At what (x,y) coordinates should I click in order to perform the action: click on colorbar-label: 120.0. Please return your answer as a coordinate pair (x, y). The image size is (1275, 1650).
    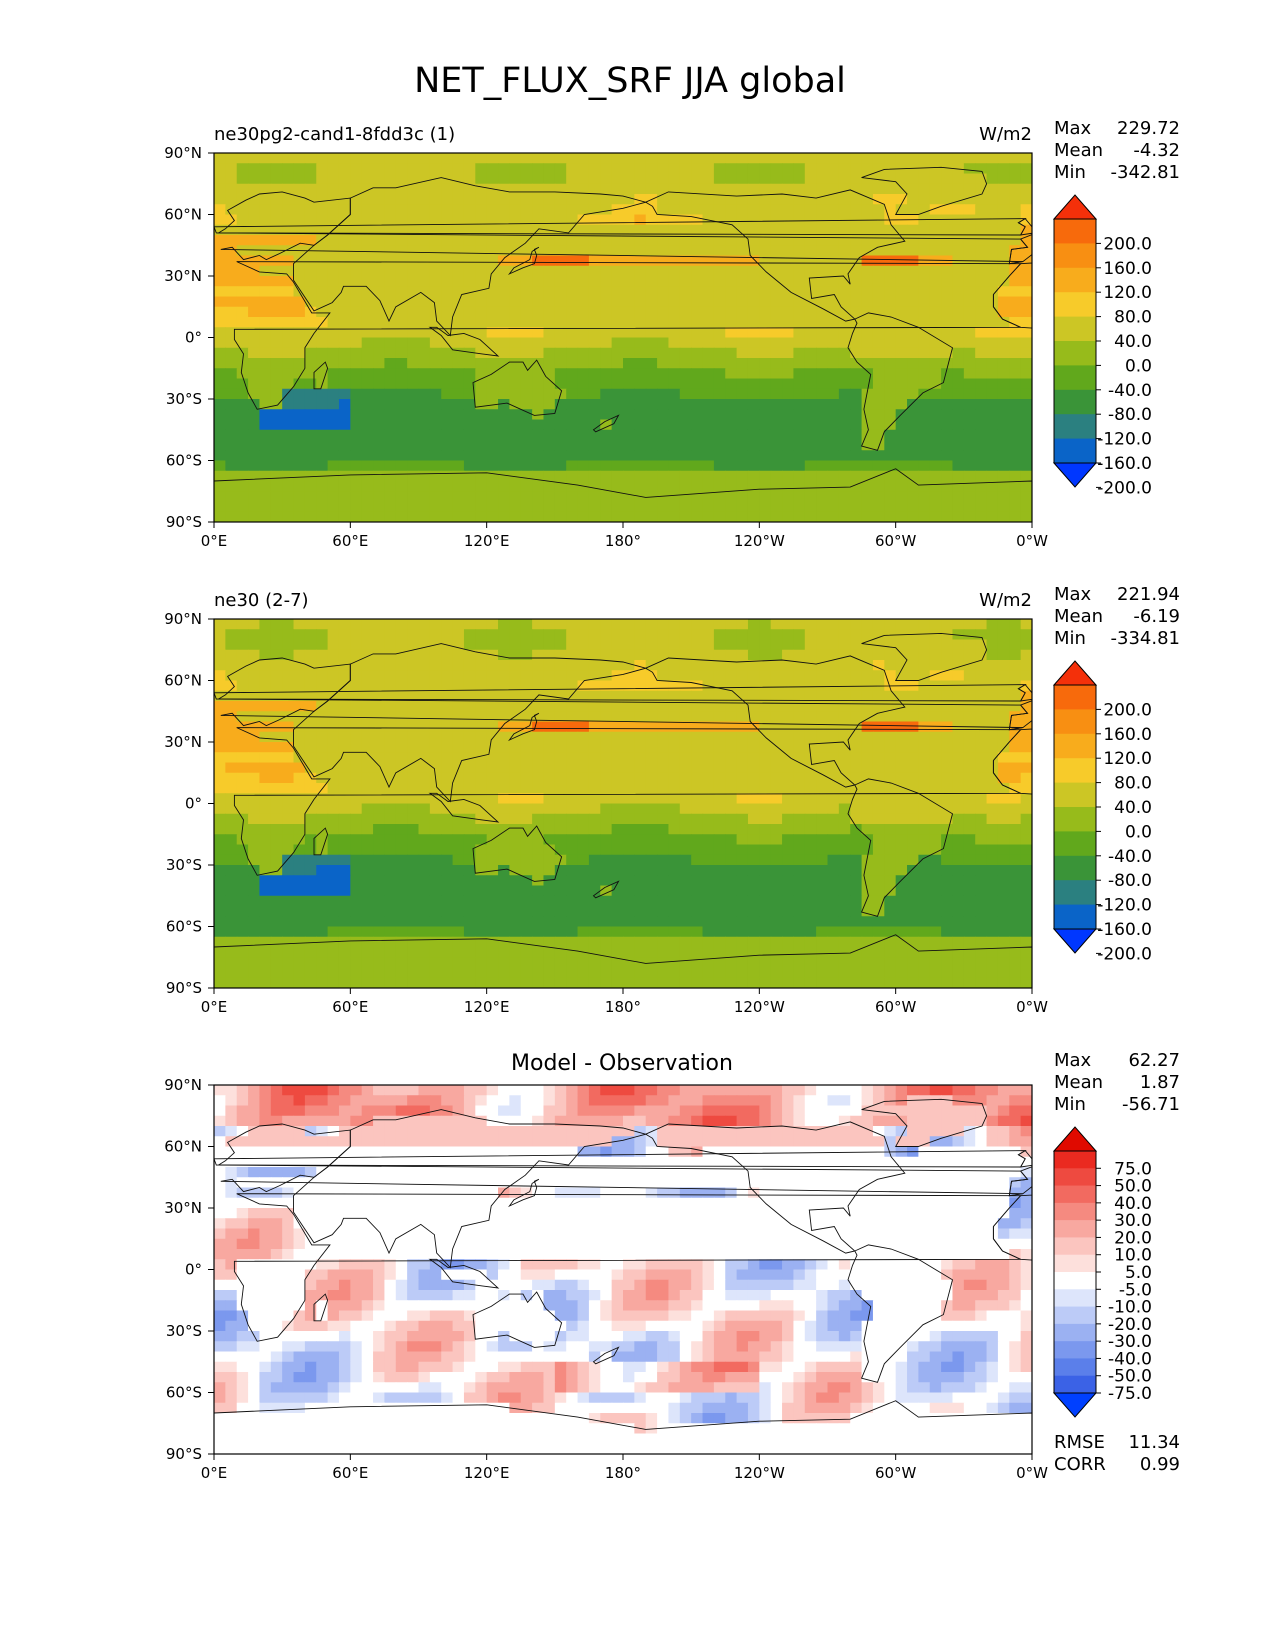
    Looking at the image, I should click on (1127, 293).